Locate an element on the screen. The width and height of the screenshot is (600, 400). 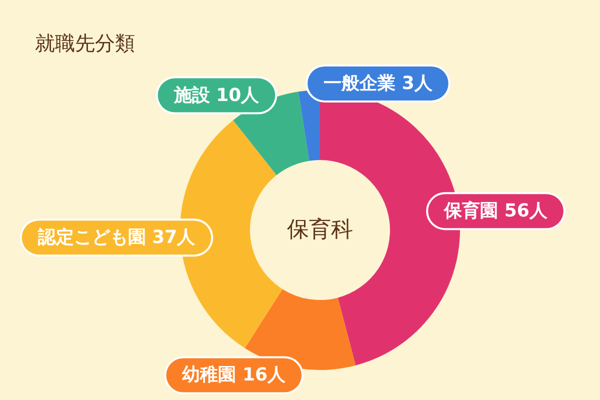
slice-label: 認定こども園 37人 is located at coordinates (116, 237).